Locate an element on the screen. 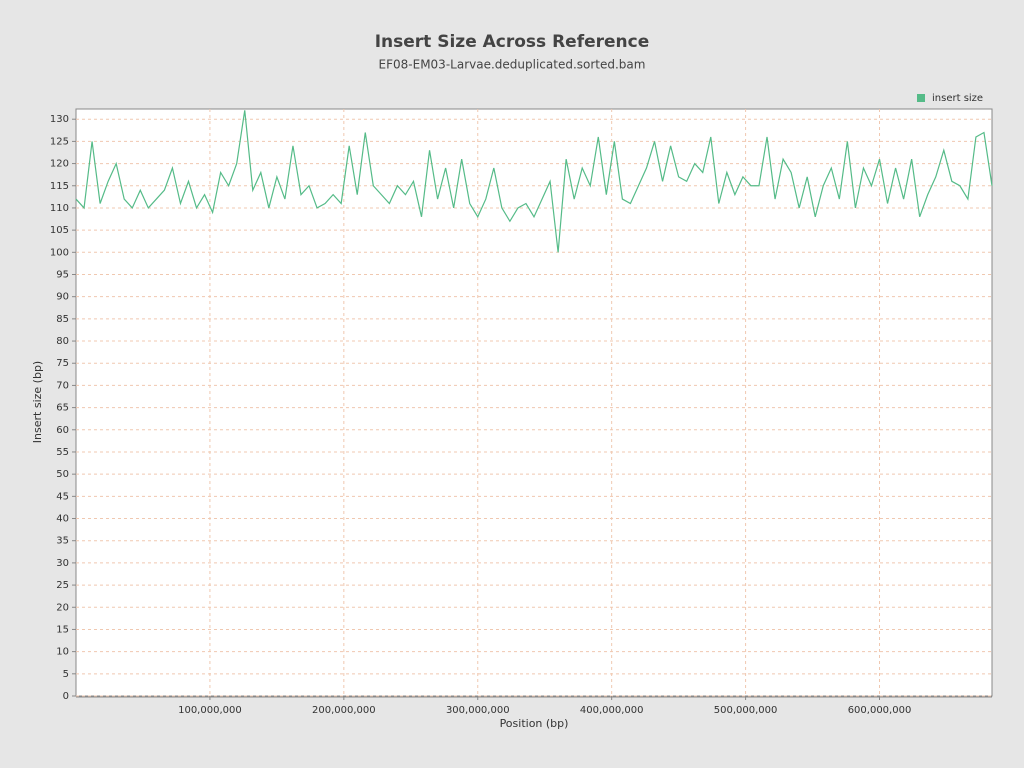 This screenshot has width=1024, height=768. legend-label: insert size is located at coordinates (957, 98).